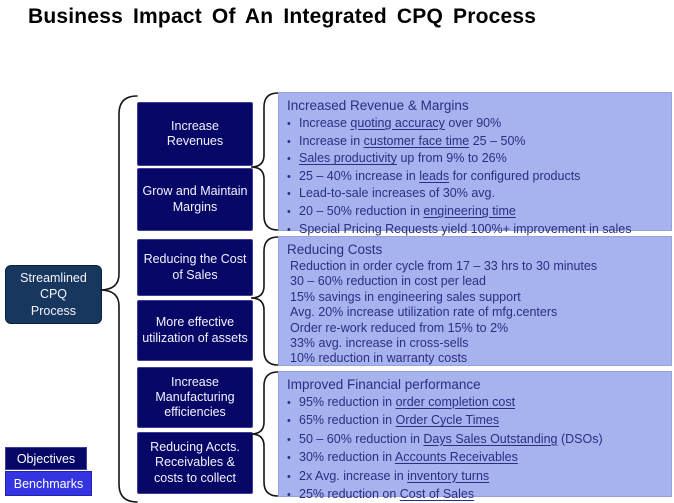 Image resolution: width=674 pixels, height=503 pixels. Describe the element at coordinates (195, 267) in the screenshot. I see `objective-box-reduce-cost-of-sales: Reducing the Cost of Sales` at that location.